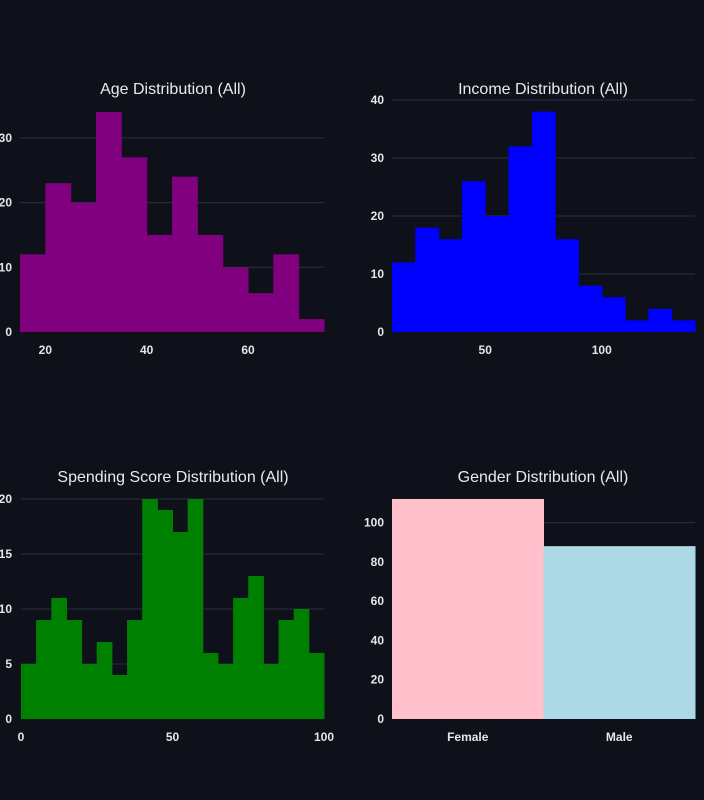 This screenshot has width=704, height=800. I want to click on chart-title: Age Distribution (All), so click(173, 89).